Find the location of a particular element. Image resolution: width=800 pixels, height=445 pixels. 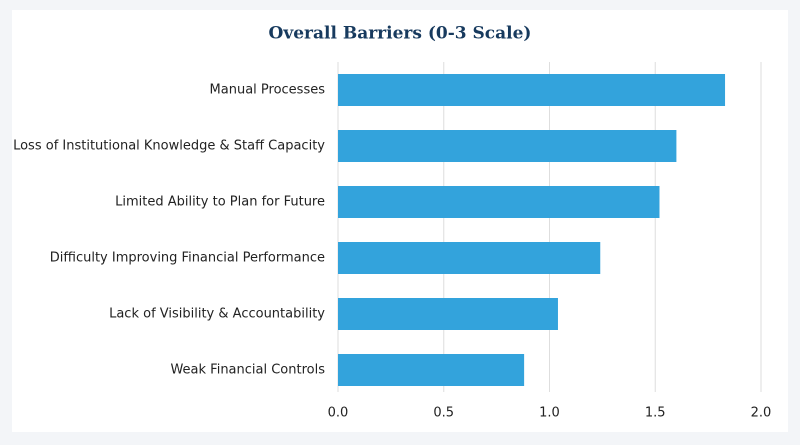

x-tick-label: 1.0 is located at coordinates (549, 413).